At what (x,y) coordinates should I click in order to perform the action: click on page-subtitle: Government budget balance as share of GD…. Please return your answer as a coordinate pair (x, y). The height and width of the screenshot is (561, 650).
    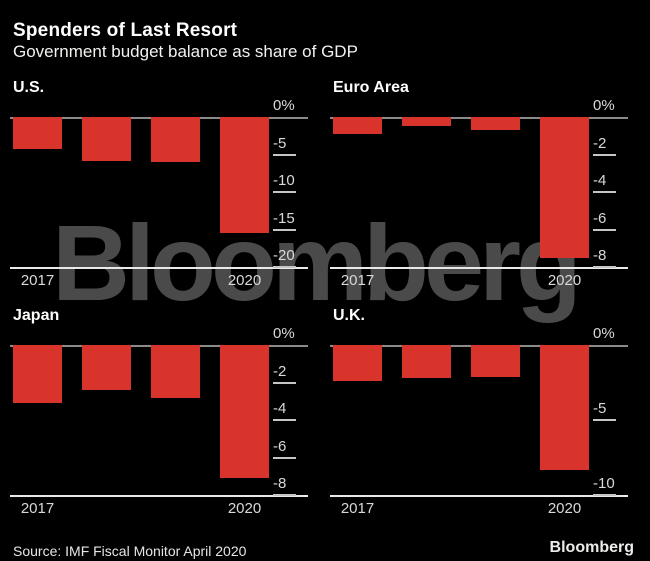
    Looking at the image, I should click on (185, 51).